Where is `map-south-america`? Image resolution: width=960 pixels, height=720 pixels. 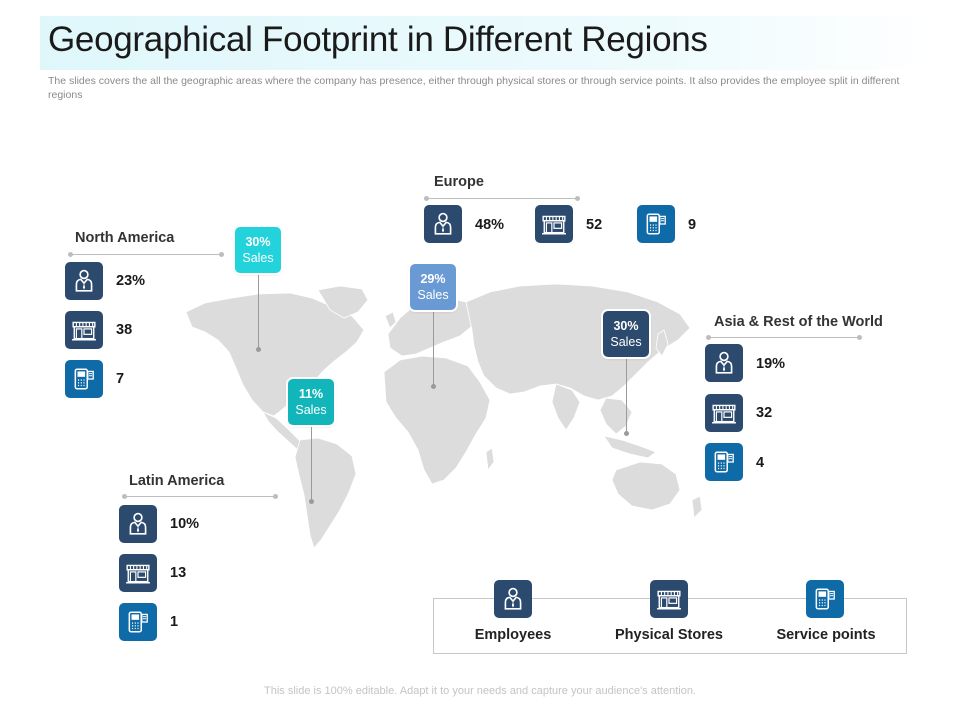
map-south-america is located at coordinates (325, 493).